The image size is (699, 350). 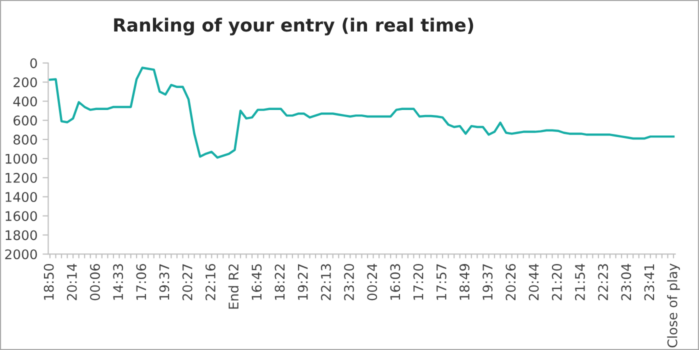 I want to click on x-tick-label: 19:27, so click(x=303, y=282).